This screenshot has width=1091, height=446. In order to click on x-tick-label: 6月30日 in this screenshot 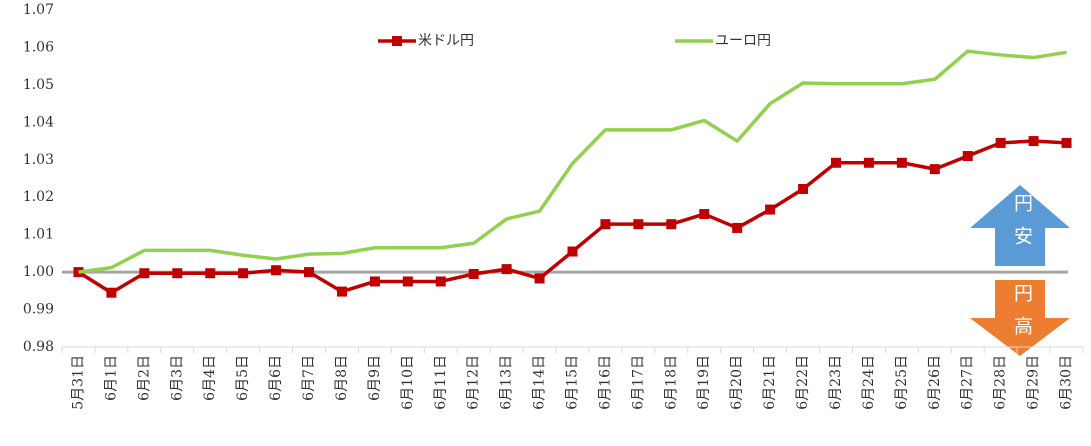, I will do `click(1067, 382)`.